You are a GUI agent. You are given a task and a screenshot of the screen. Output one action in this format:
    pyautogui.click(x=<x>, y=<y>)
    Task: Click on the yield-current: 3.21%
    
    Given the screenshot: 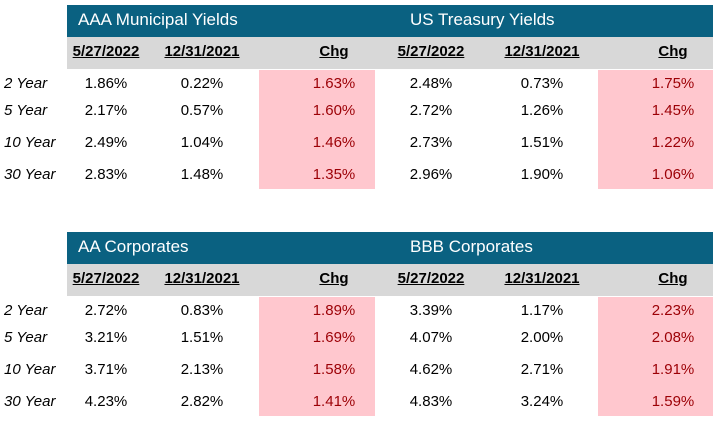 What is the action you would take?
    pyautogui.click(x=106, y=337)
    